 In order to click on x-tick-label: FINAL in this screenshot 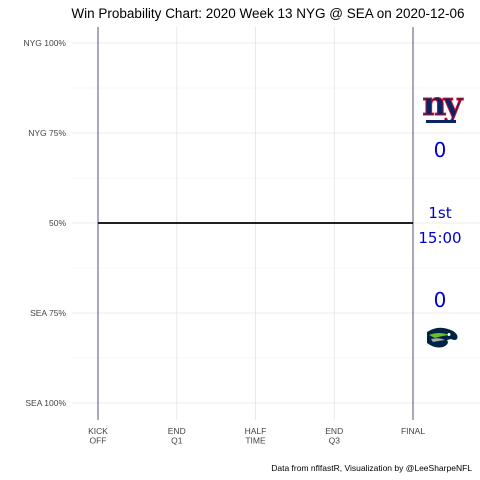, I will do `click(413, 431)`.